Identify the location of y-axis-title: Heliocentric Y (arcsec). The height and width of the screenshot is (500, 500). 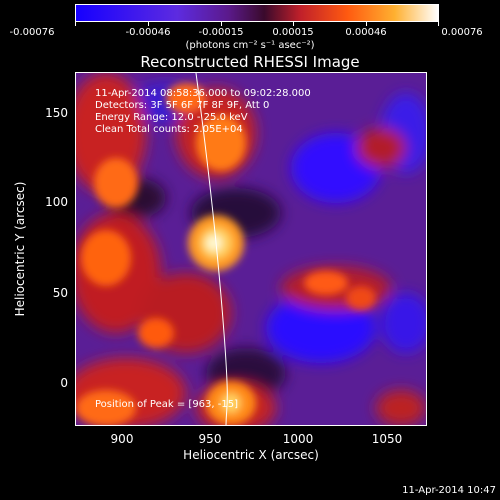
(20, 249).